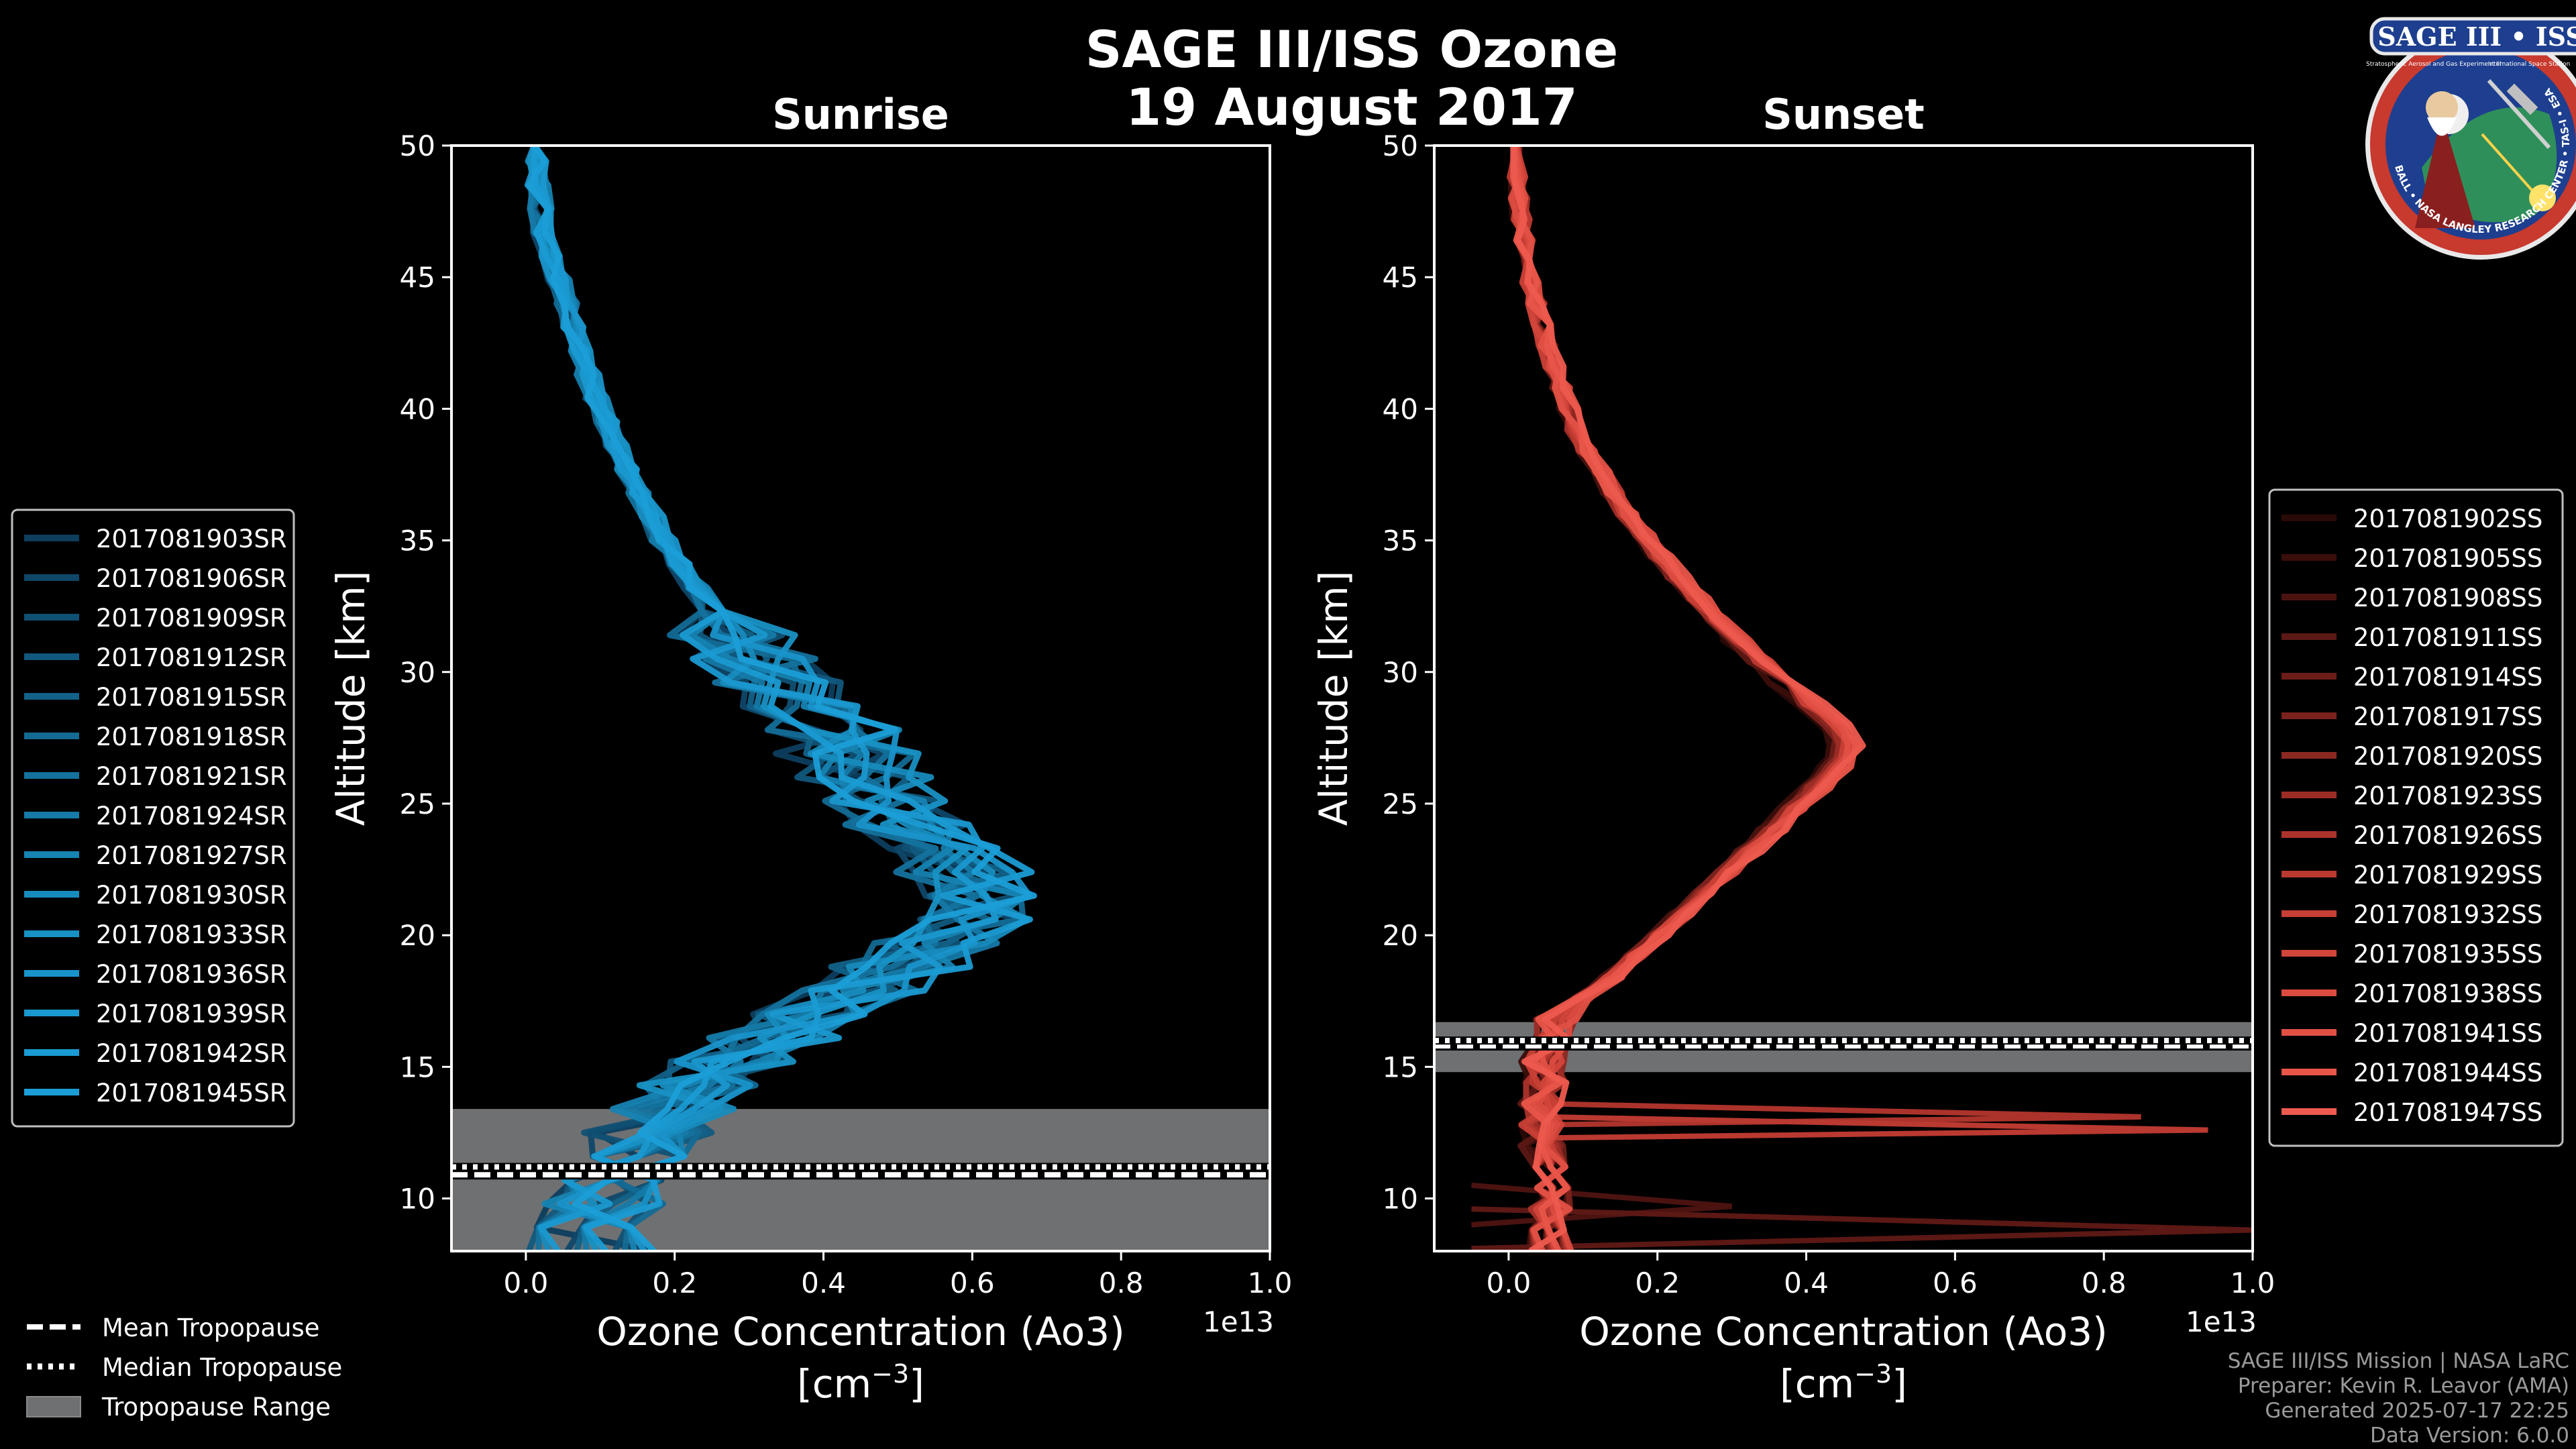 The image size is (2576, 1449). I want to click on sunrise-legend-label-2017081939SR: 2017081939SR, so click(191, 1014).